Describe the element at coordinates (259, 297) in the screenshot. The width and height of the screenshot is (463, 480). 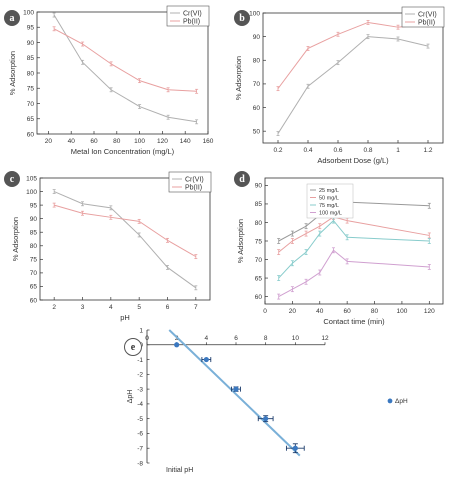
I see `y-tick-label-d: 60` at that location.